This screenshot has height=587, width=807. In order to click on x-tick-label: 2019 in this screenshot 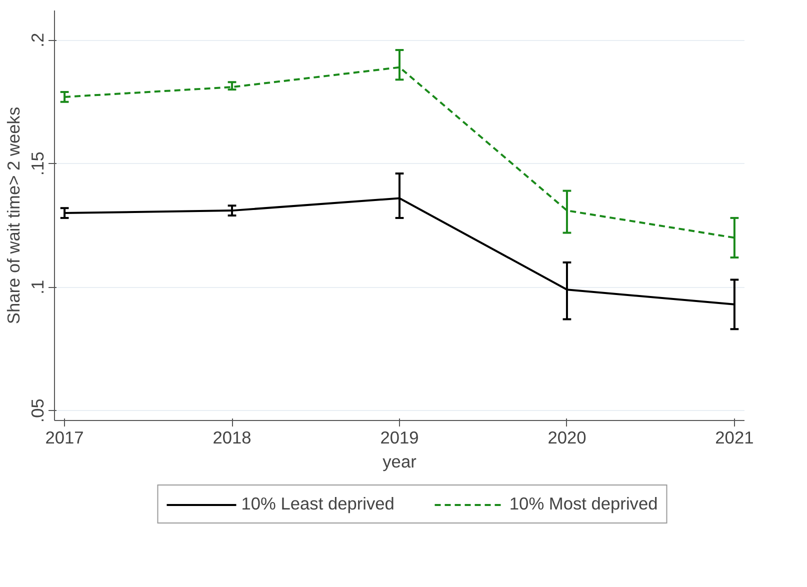, I will do `click(399, 438)`.